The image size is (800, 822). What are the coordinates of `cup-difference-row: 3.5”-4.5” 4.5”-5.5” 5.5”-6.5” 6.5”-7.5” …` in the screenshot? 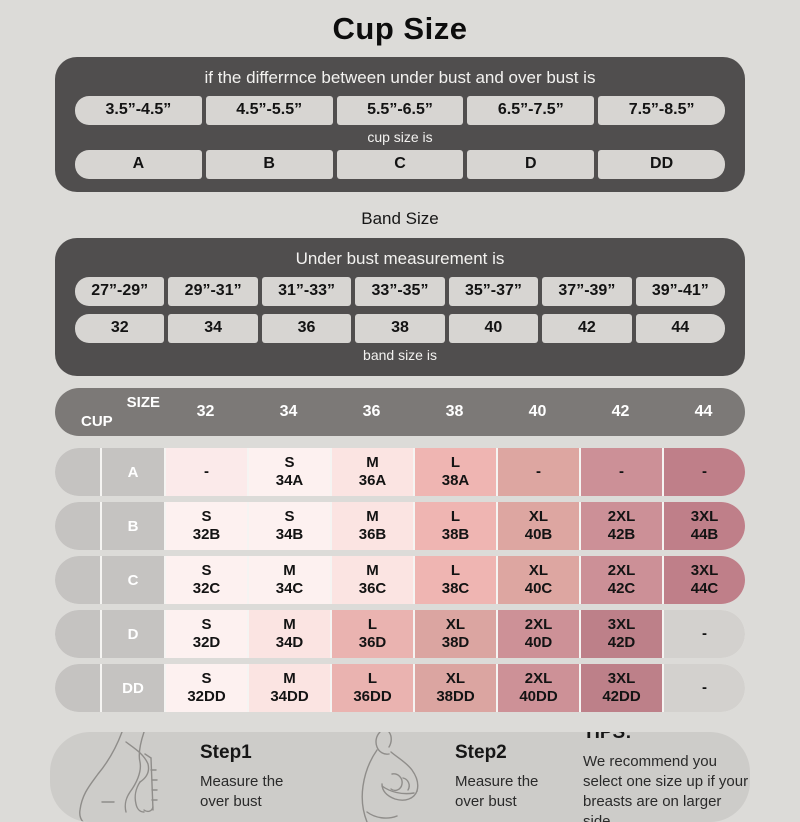 It's located at (400, 110).